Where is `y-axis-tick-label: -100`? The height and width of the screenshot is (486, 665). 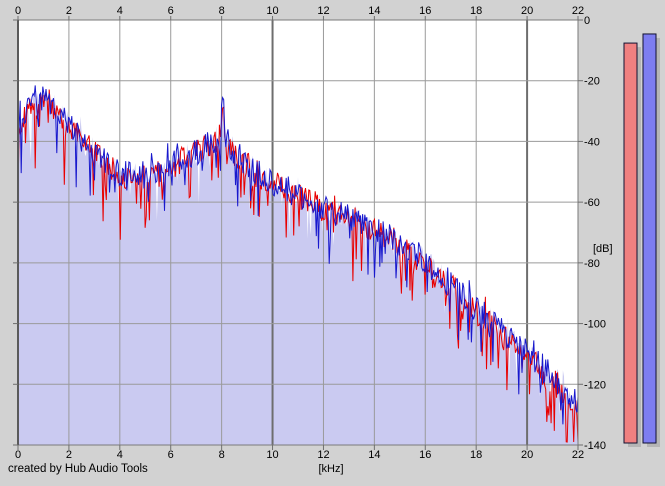
y-axis-tick-label: -100 is located at coordinates (595, 325).